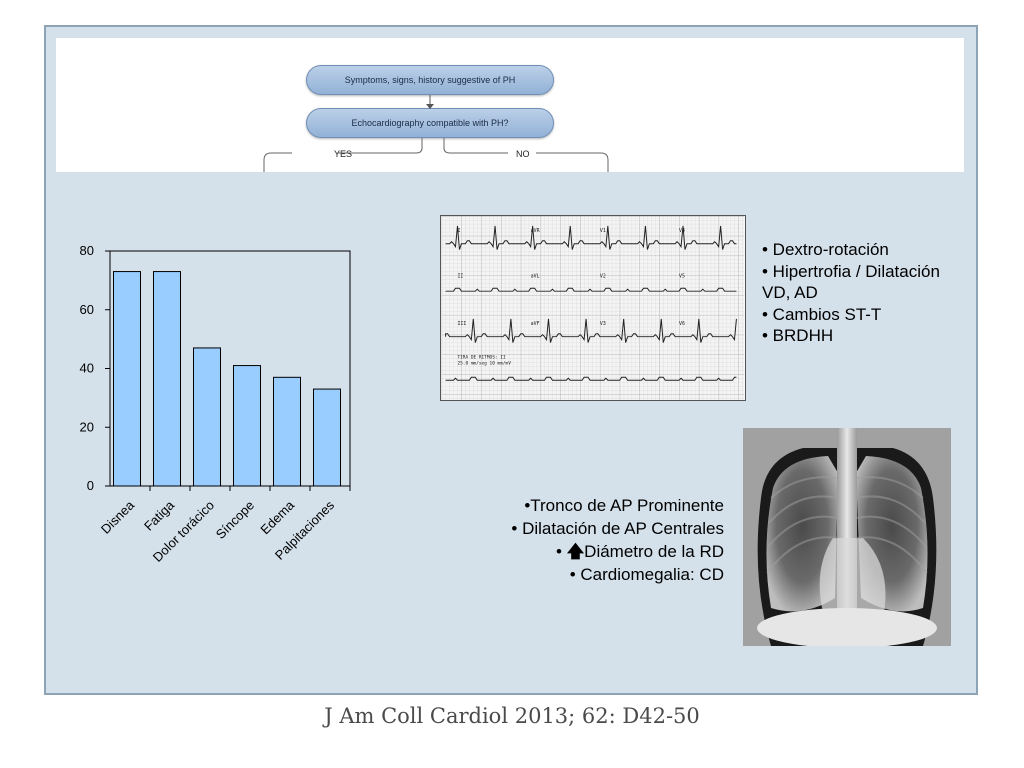  I want to click on ecg-finding-item: • Hipertrofia / Dilatación VD, AD, so click(851, 282).